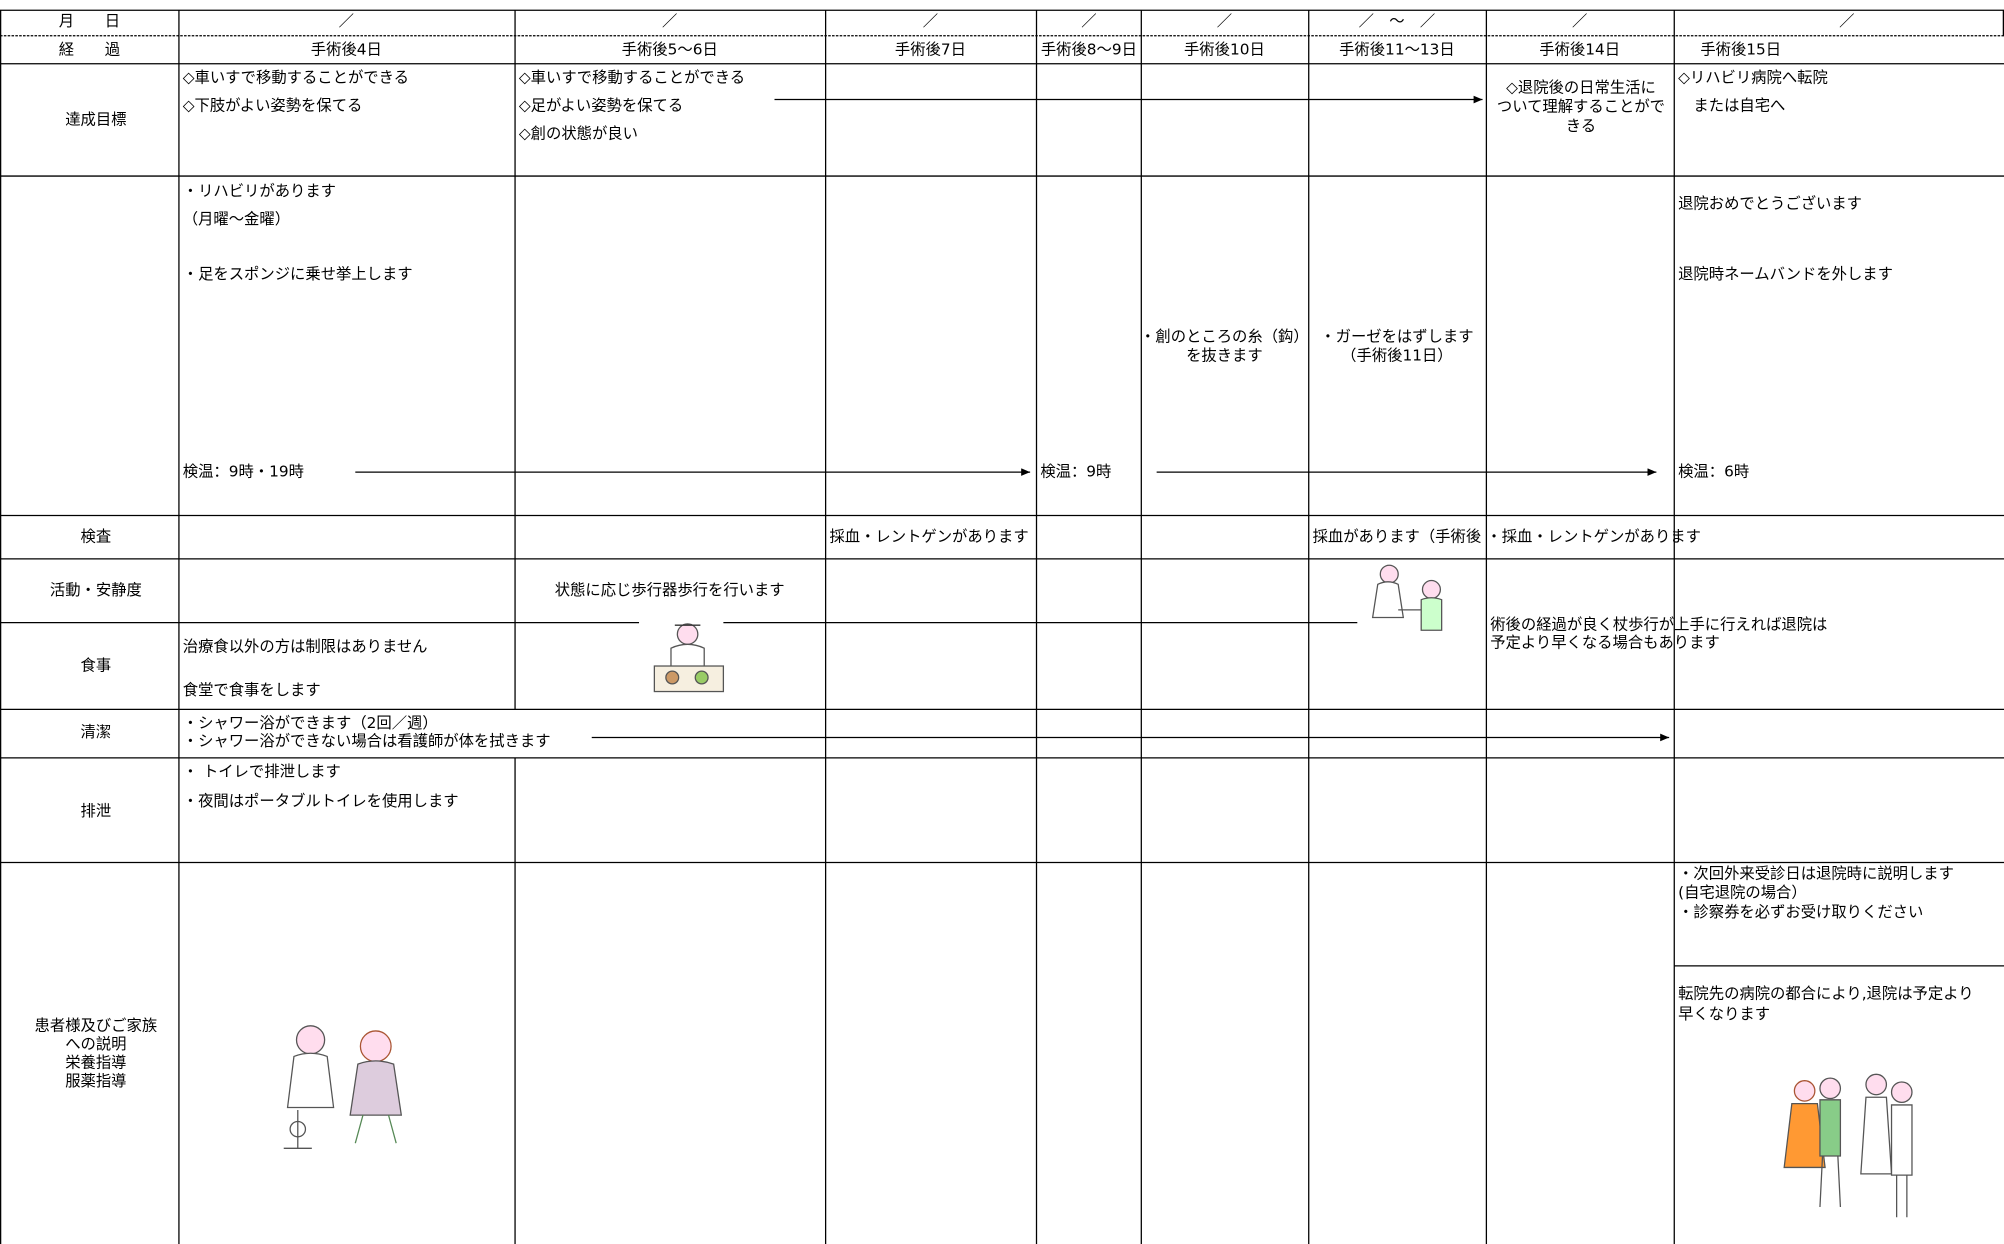 This screenshot has width=2004, height=1244. I want to click on activity-note: 予定より早くなる場合もあります, so click(1605, 643).